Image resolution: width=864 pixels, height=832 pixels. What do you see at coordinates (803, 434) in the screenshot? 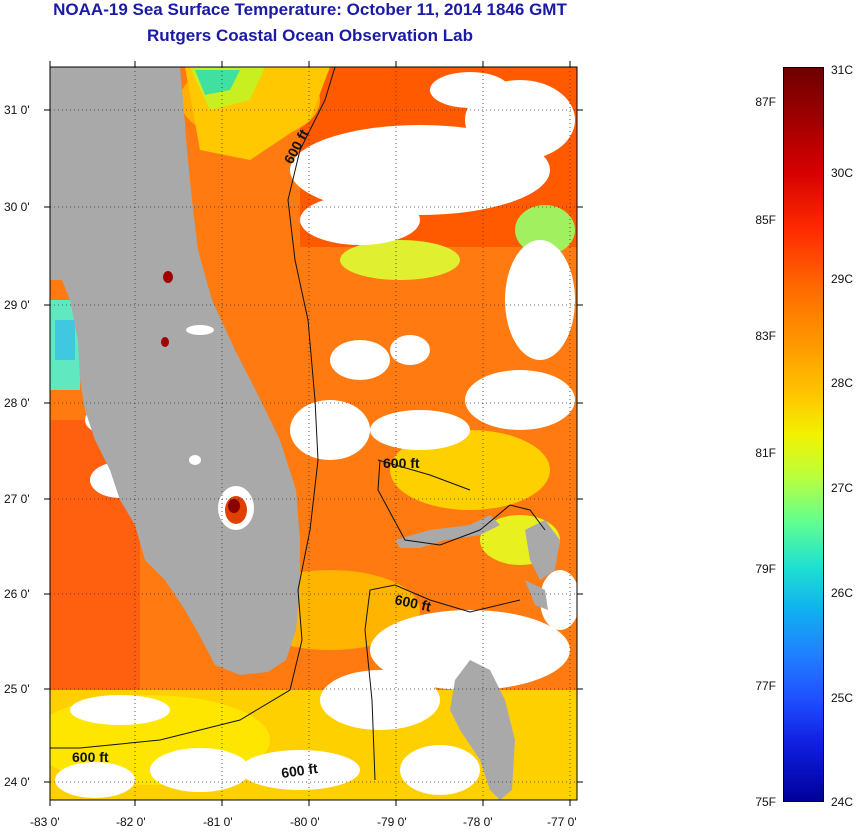
I see `temperature-colorbar` at bounding box center [803, 434].